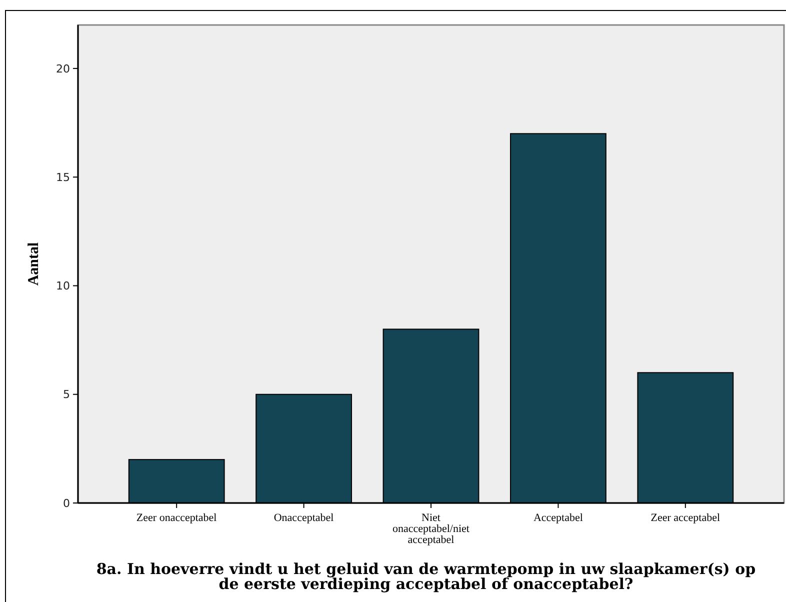 The image size is (786, 602). I want to click on y-tick-label: 10, so click(63, 286).